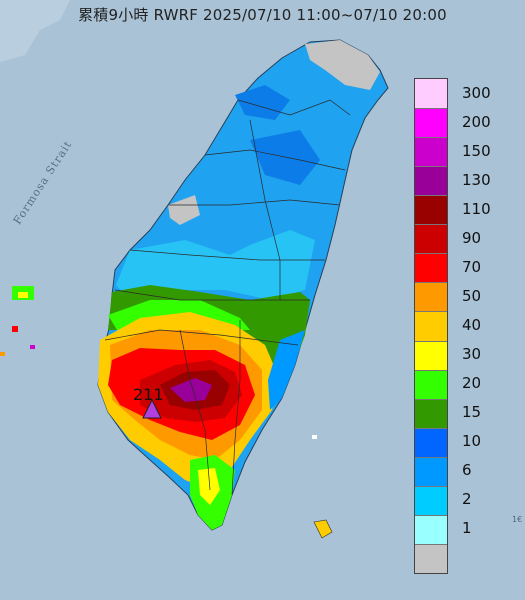 This screenshot has height=600, width=525. I want to click on green-island, so click(314, 437).